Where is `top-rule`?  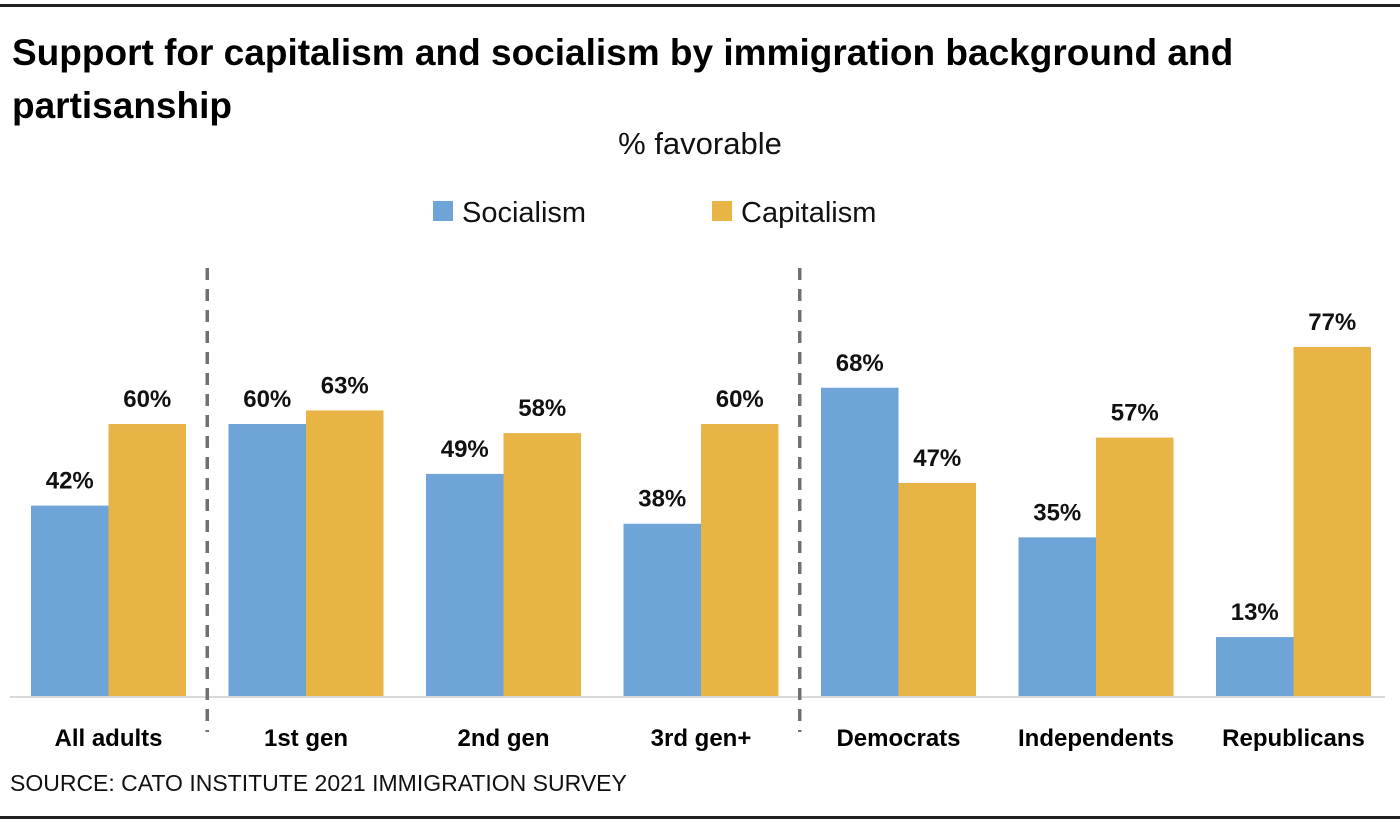 top-rule is located at coordinates (700, 5).